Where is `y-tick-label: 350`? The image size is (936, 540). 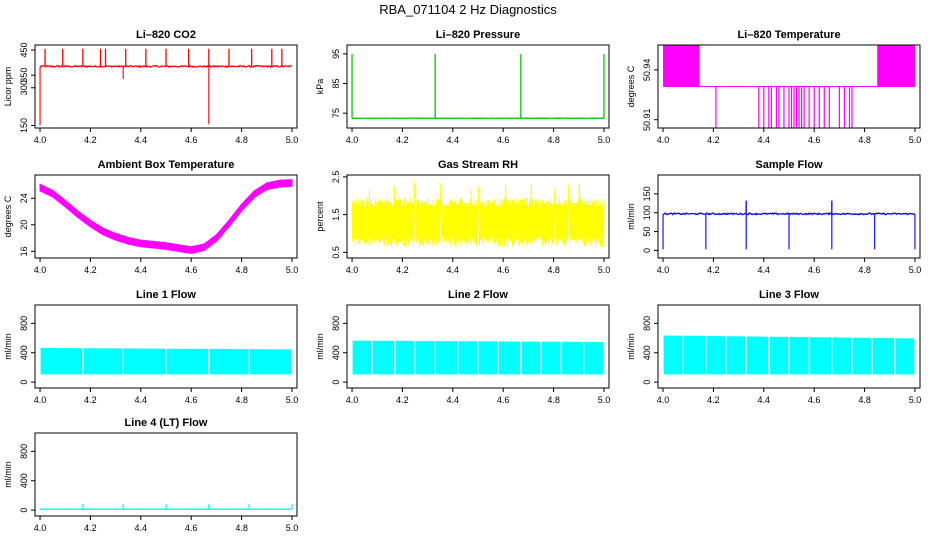
y-tick-label: 350 is located at coordinates (24, 75).